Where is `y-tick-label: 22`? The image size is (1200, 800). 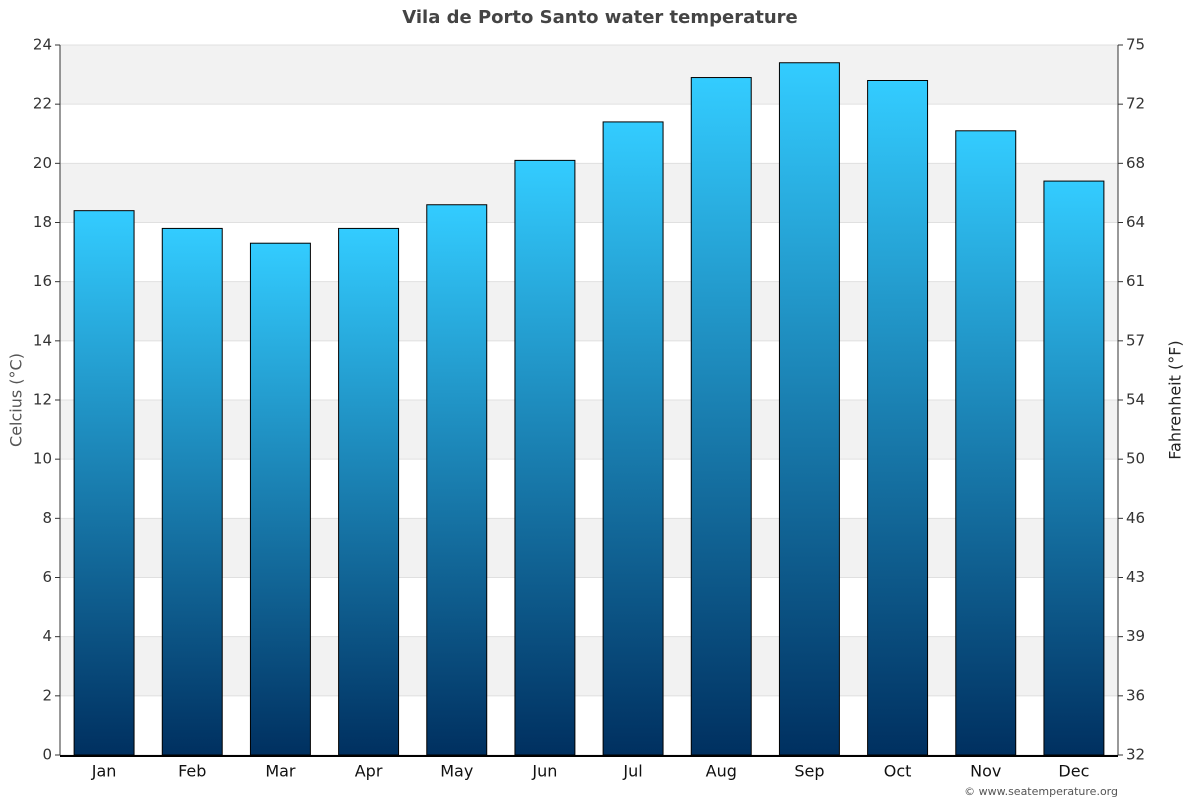 y-tick-label: 22 is located at coordinates (42, 104).